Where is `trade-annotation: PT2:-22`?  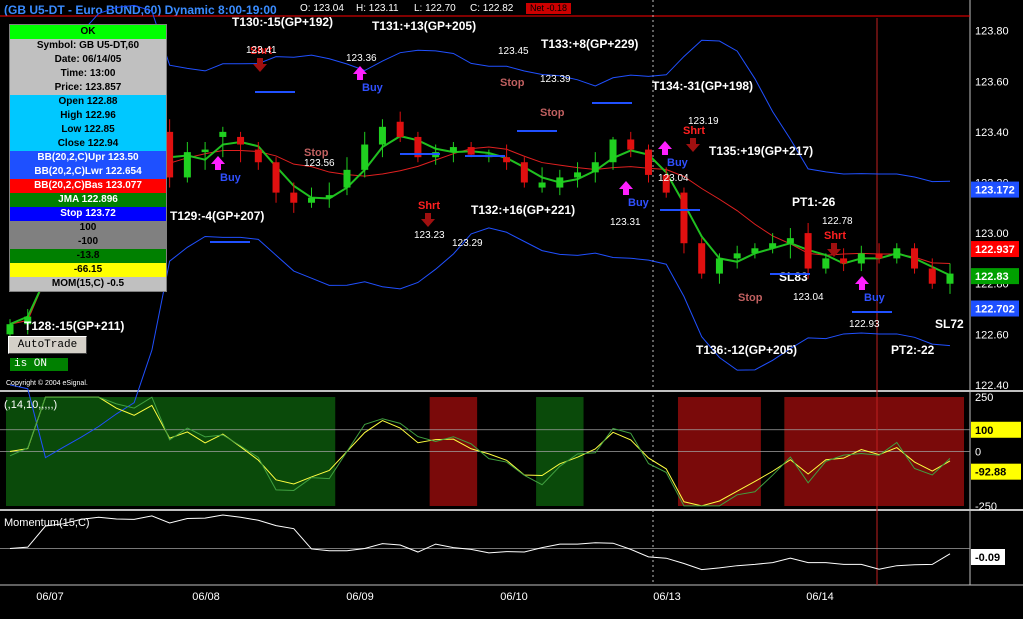
trade-annotation: PT2:-22 is located at coordinates (913, 350).